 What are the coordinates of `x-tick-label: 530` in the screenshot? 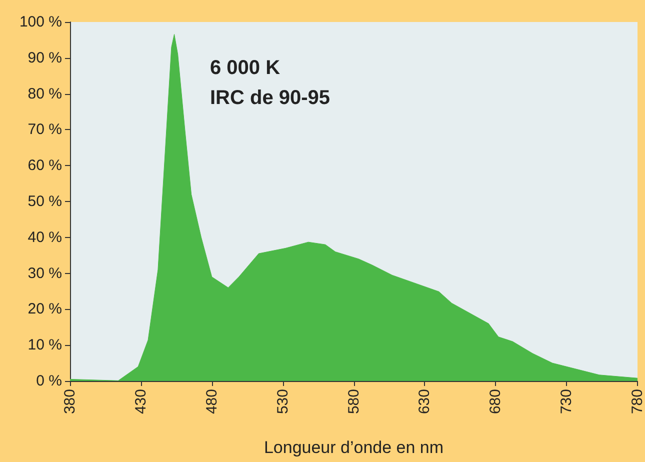 It's located at (283, 401).